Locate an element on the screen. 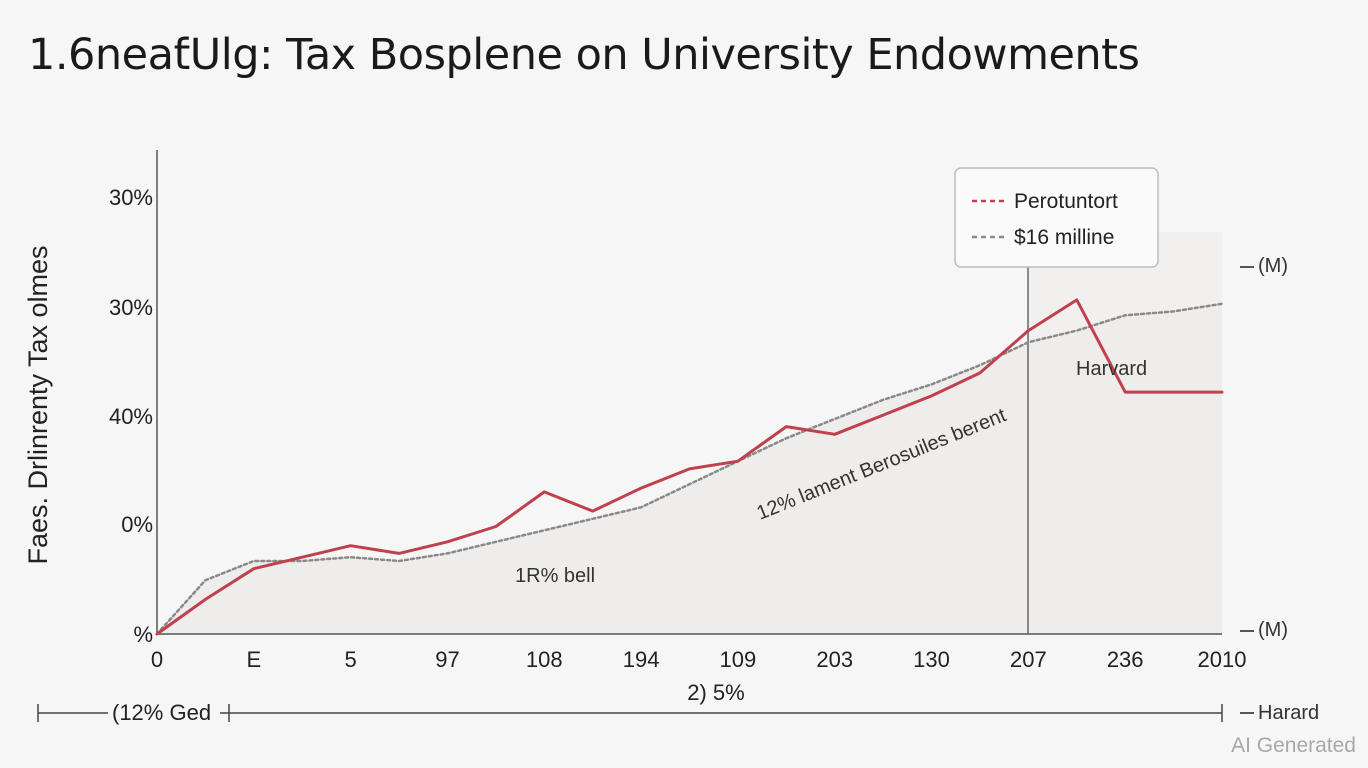 This screenshot has width=1368, height=768. x-tick-label: 108 is located at coordinates (544, 659).